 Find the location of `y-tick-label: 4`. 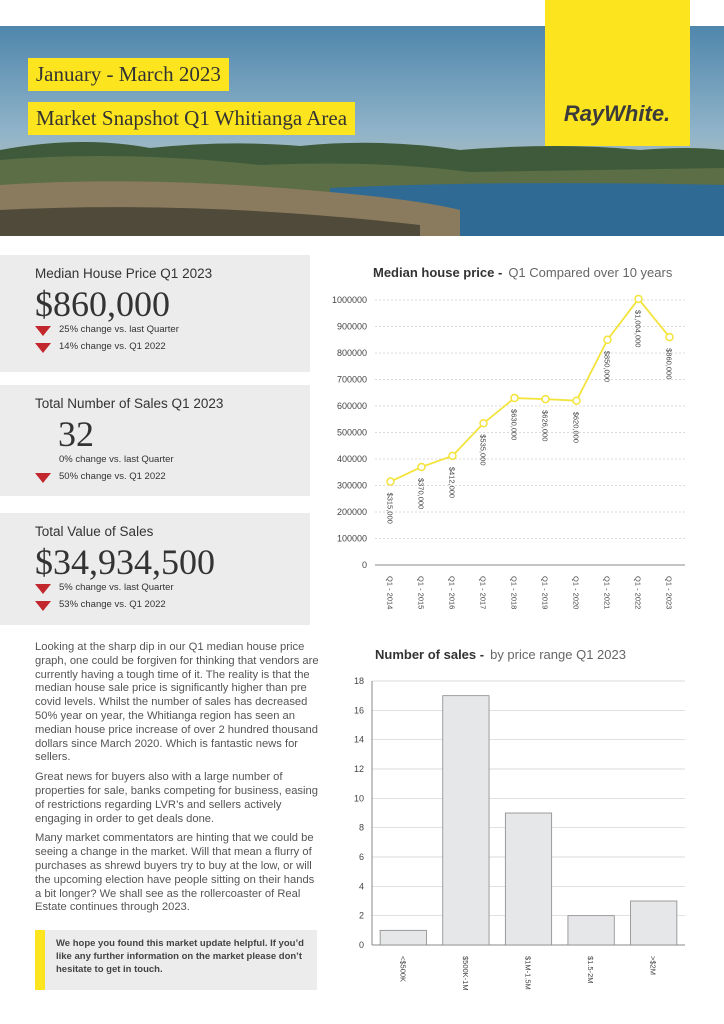

y-tick-label: 4 is located at coordinates (361, 886).